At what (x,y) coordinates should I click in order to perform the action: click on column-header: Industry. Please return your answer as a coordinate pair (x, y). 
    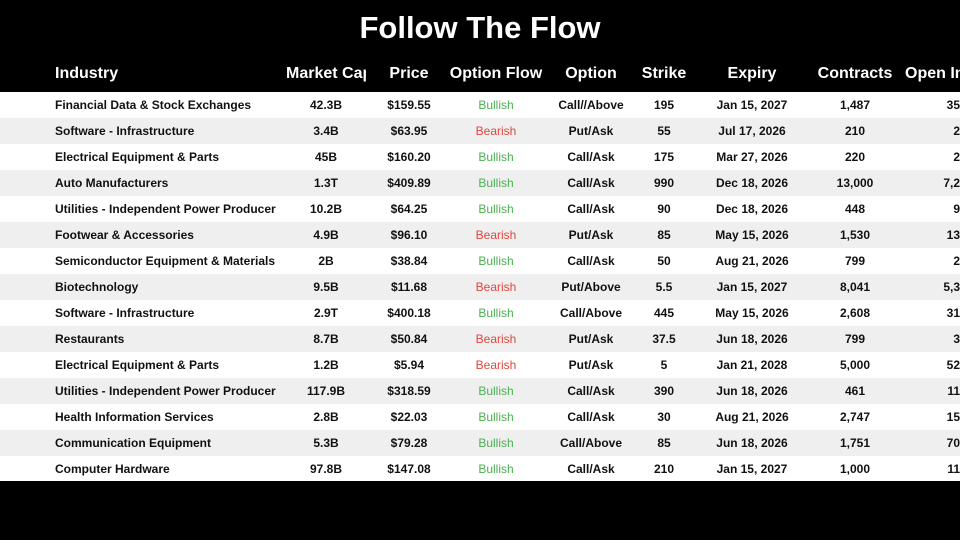
    Looking at the image, I should click on (87, 73).